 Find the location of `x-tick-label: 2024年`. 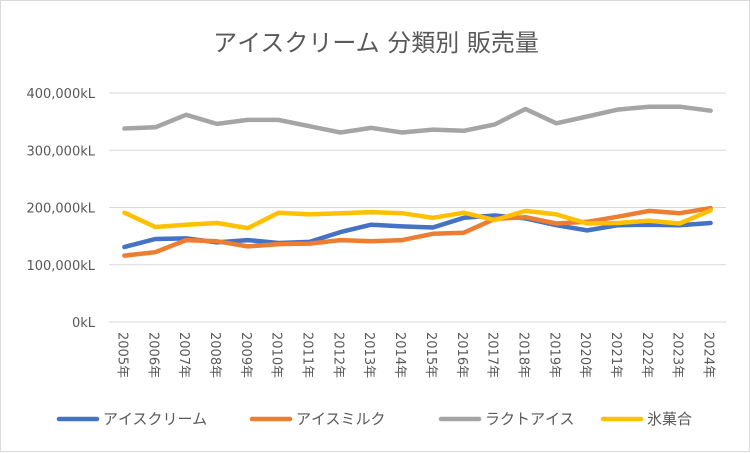

x-tick-label: 2024年 is located at coordinates (708, 355).